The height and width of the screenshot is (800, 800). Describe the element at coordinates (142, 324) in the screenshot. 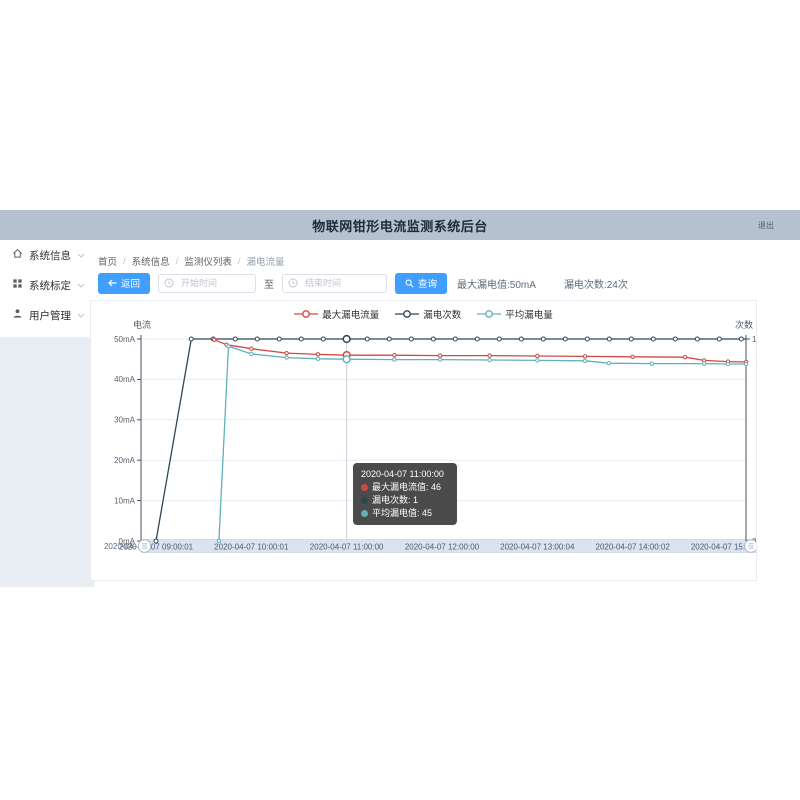

I see `y-axis-left-name: 电流` at that location.